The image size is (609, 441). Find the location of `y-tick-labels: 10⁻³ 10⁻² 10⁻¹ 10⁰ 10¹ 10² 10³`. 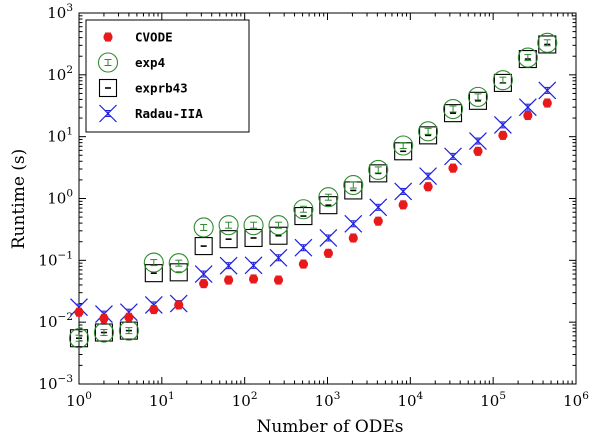

y-tick-labels: 10⁻³ 10⁻² 10⁻¹ 10⁰ 10¹ 10² 10³ is located at coordinates (55, 197).